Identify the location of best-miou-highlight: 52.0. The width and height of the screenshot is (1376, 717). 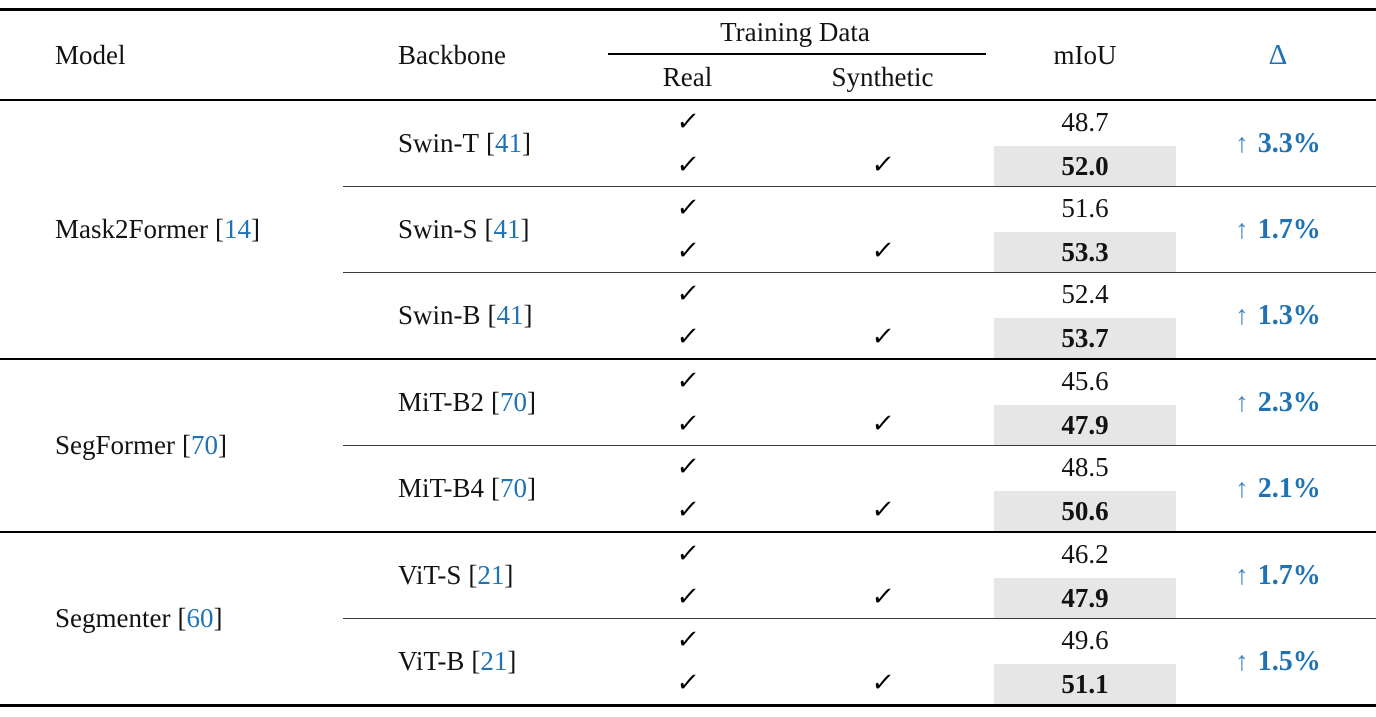
(1085, 166).